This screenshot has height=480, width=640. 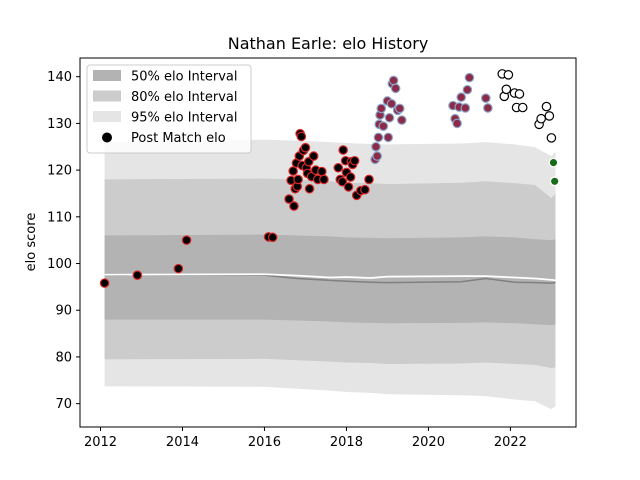 I want to click on legend-box, so click(x=169, y=109).